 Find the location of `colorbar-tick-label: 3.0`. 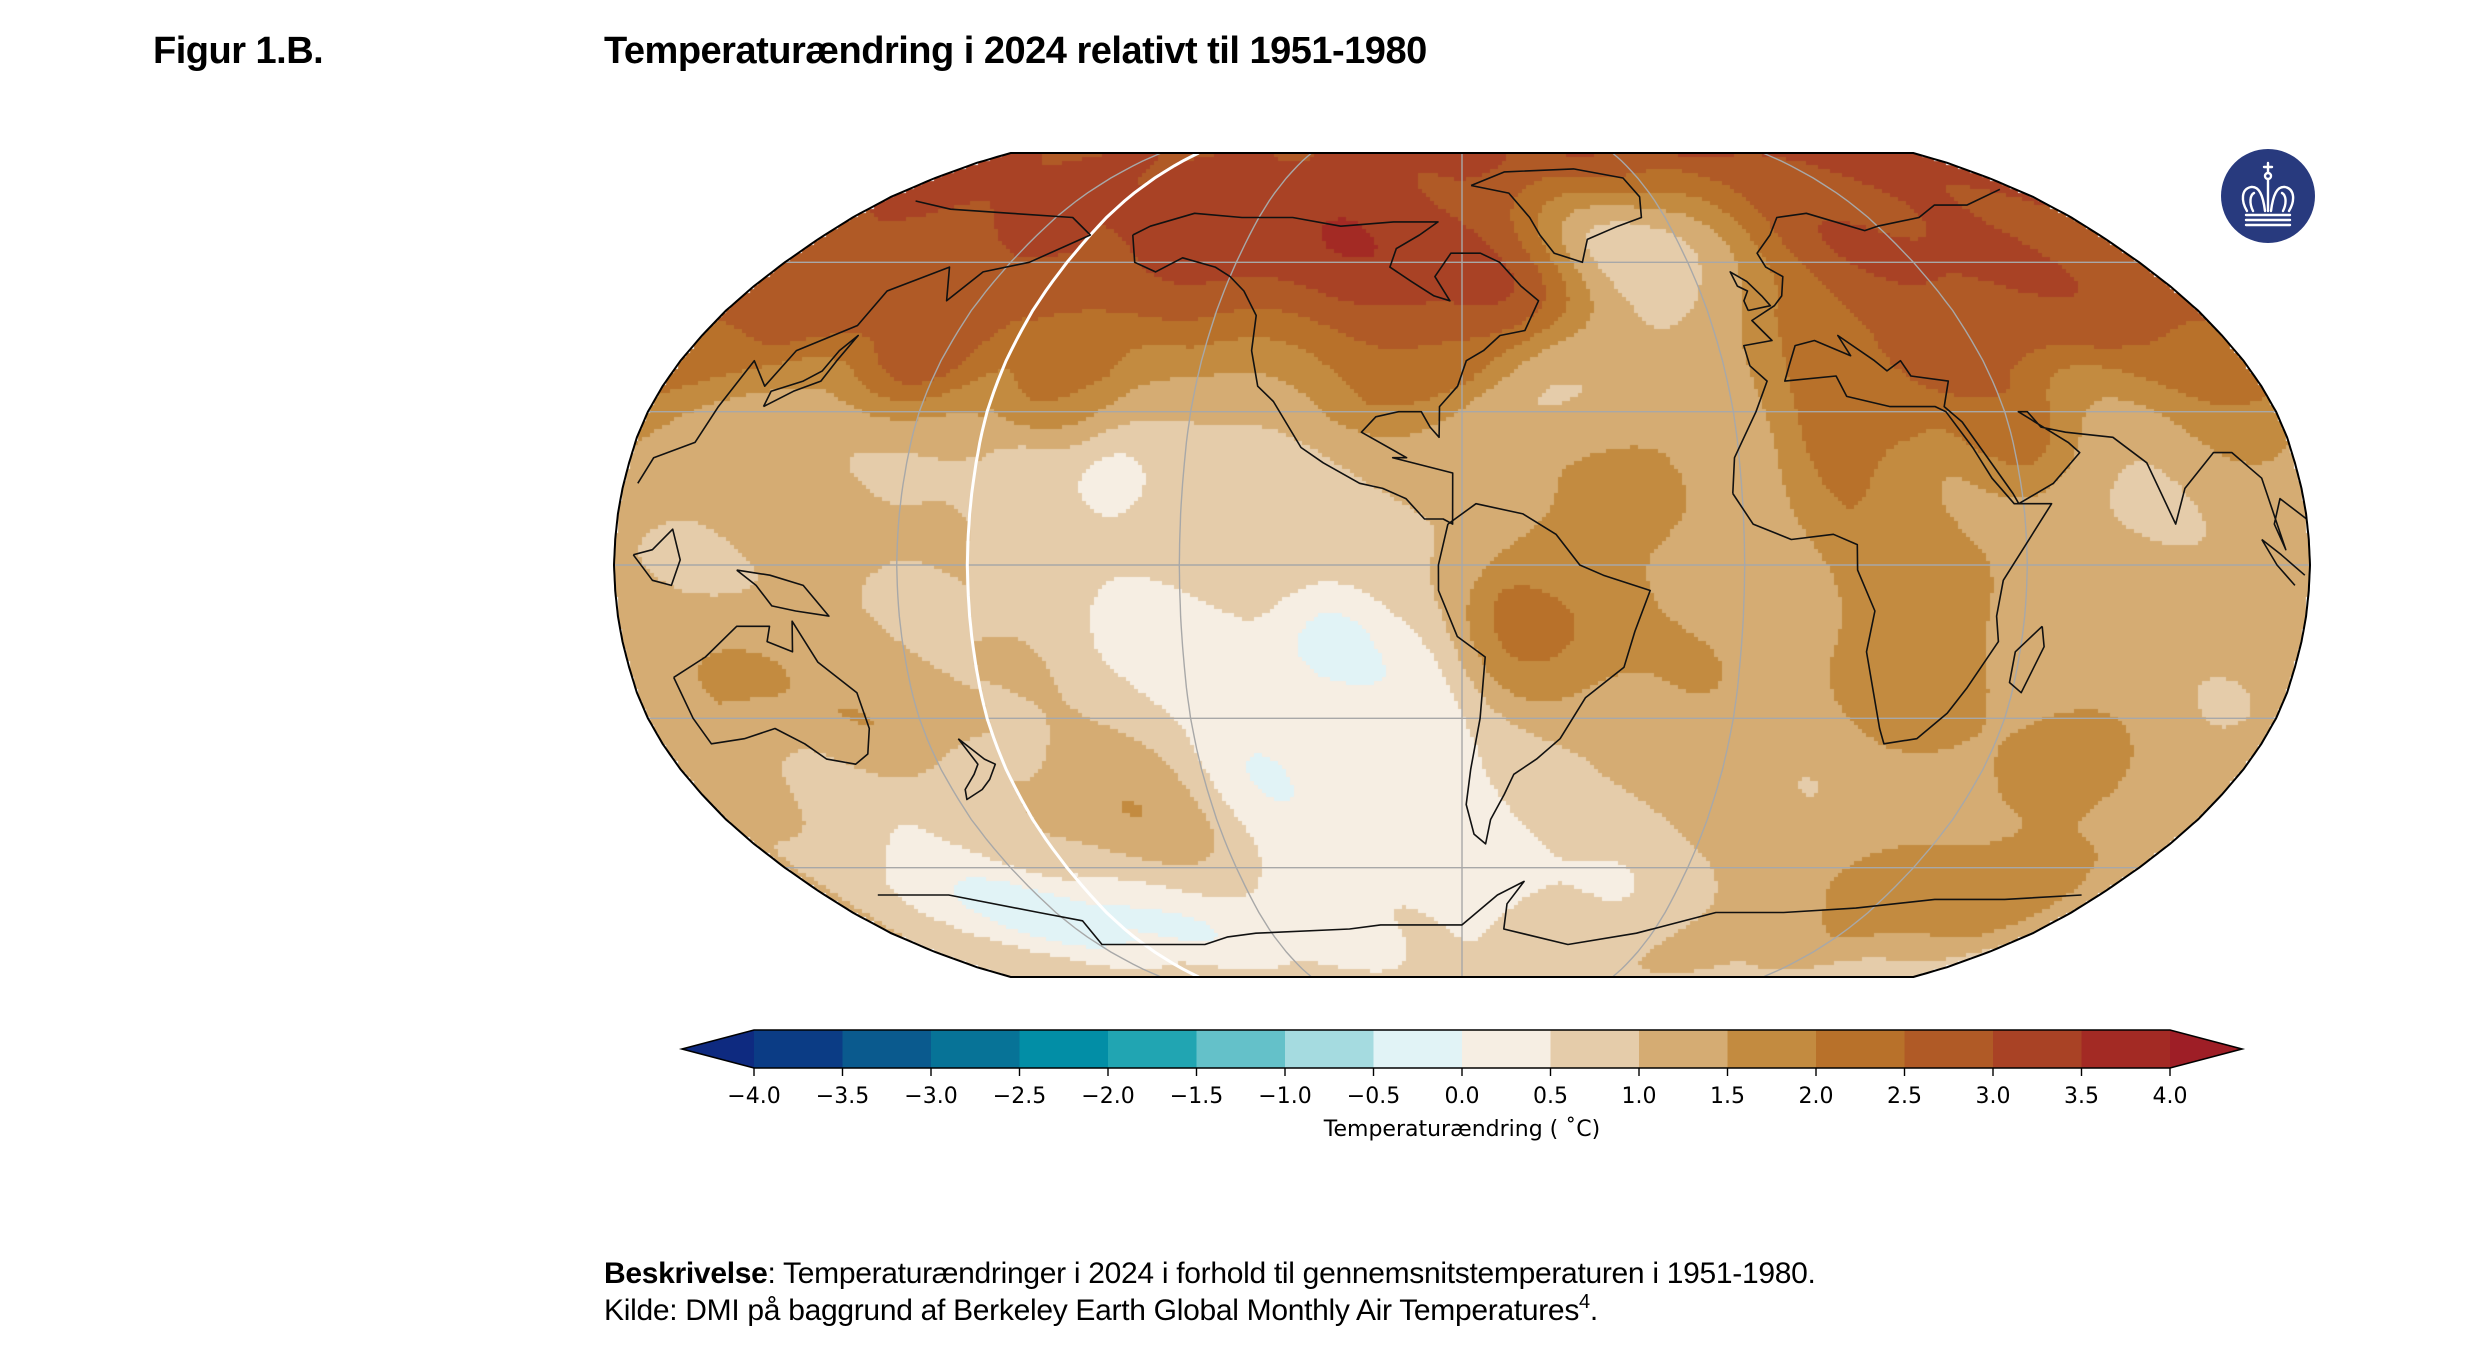

colorbar-tick-label: 3.0 is located at coordinates (1993, 1096).